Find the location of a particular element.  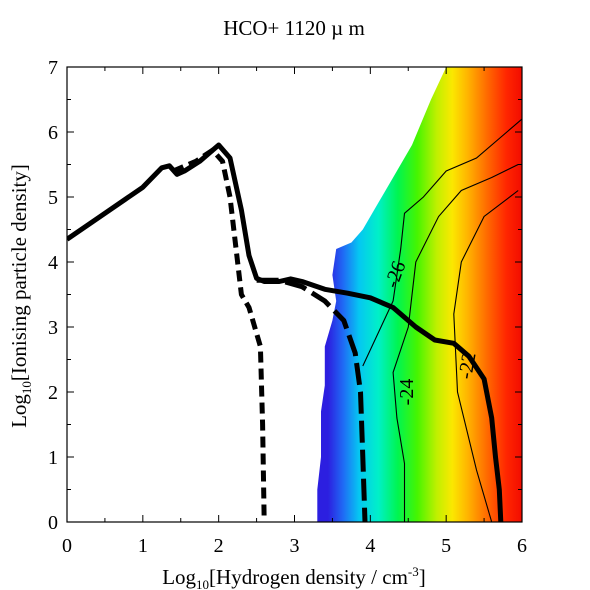

x-tick-label: 6 is located at coordinates (522, 546).